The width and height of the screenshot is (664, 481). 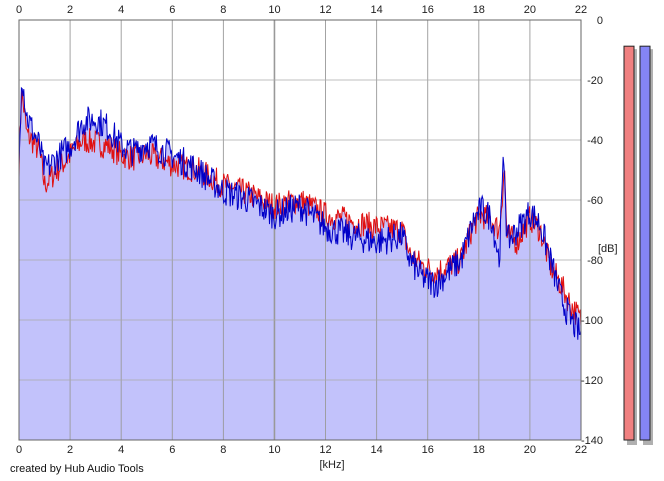 What do you see at coordinates (19, 10) in the screenshot?
I see `x-tick-label-top: 0` at bounding box center [19, 10].